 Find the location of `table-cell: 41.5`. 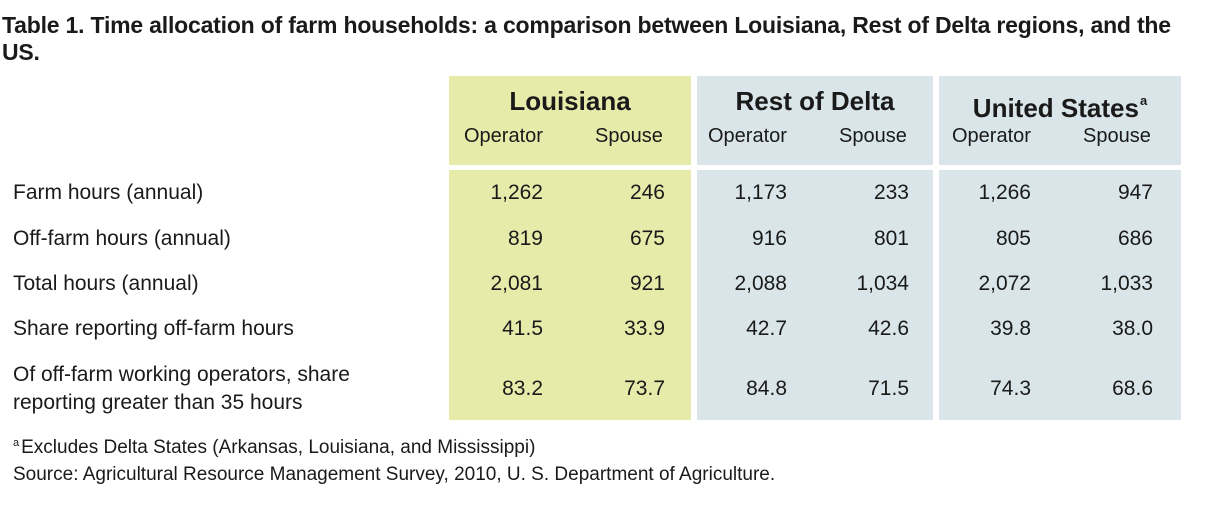

table-cell: 41.5 is located at coordinates (522, 328).